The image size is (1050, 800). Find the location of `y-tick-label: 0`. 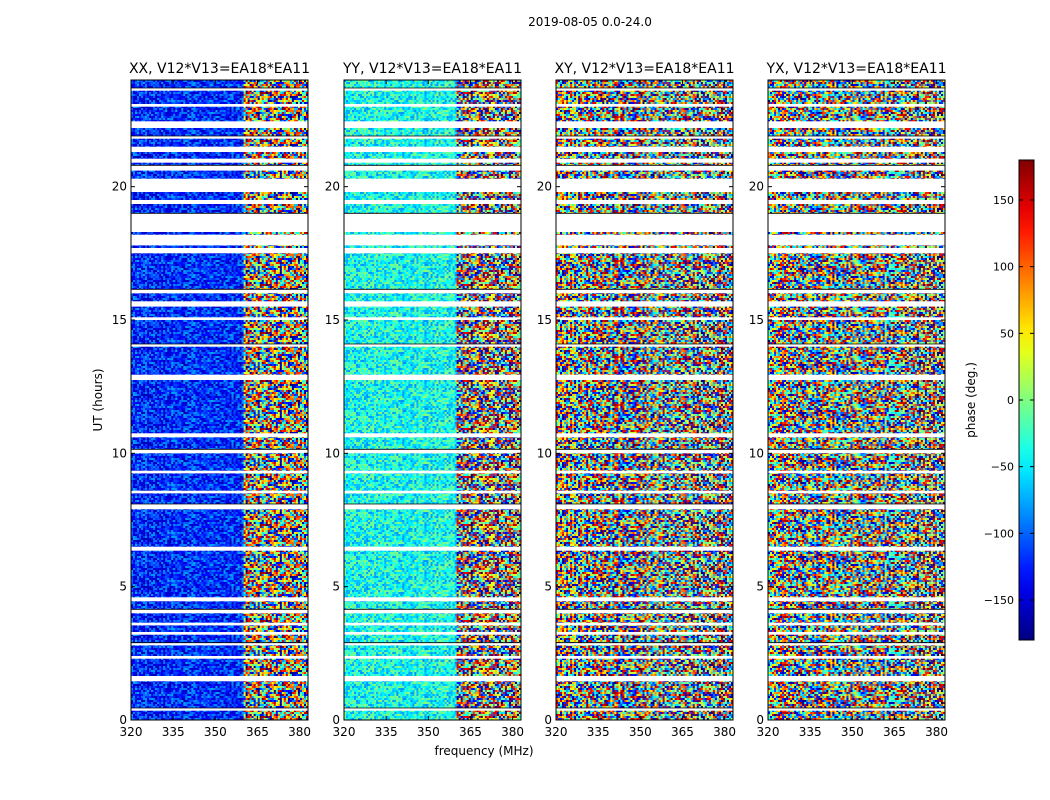

y-tick-label: 0 is located at coordinates (548, 720).